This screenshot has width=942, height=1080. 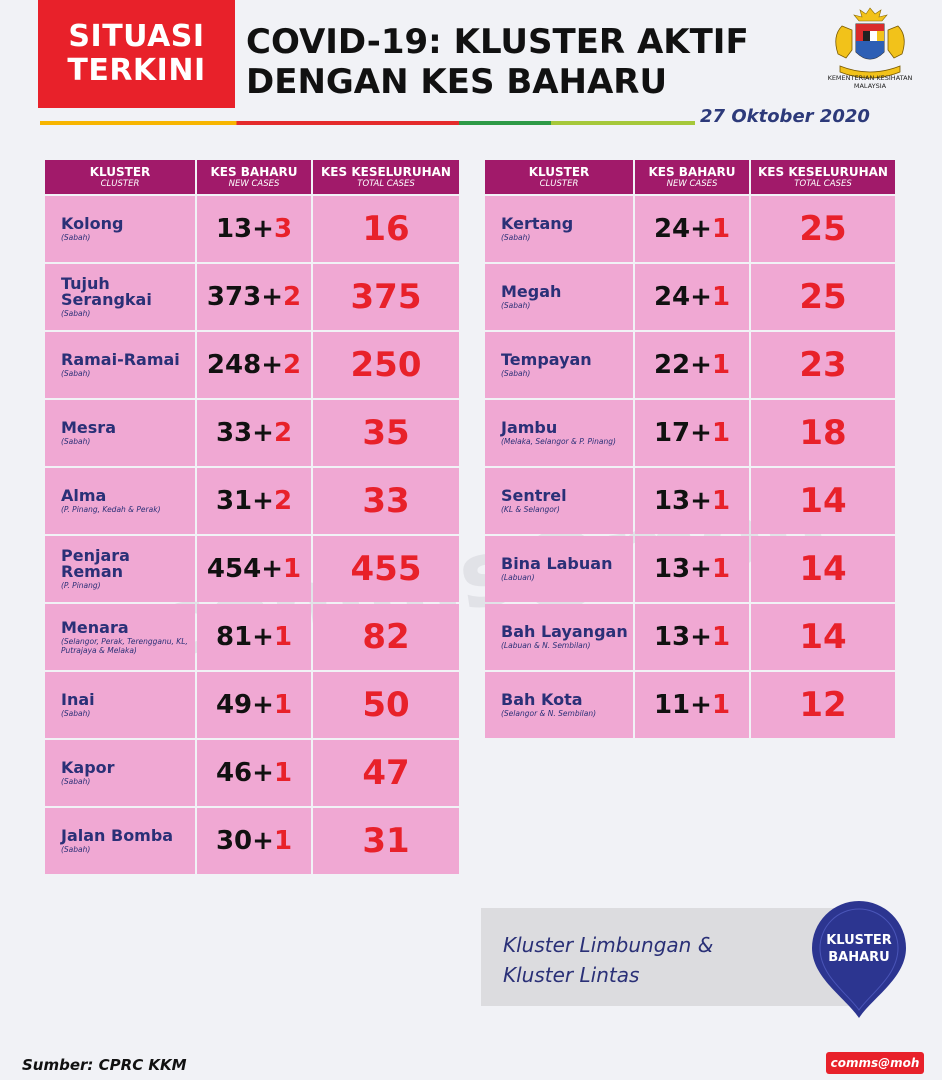 I want to click on previous-count: 11+, so click(x=682, y=705).